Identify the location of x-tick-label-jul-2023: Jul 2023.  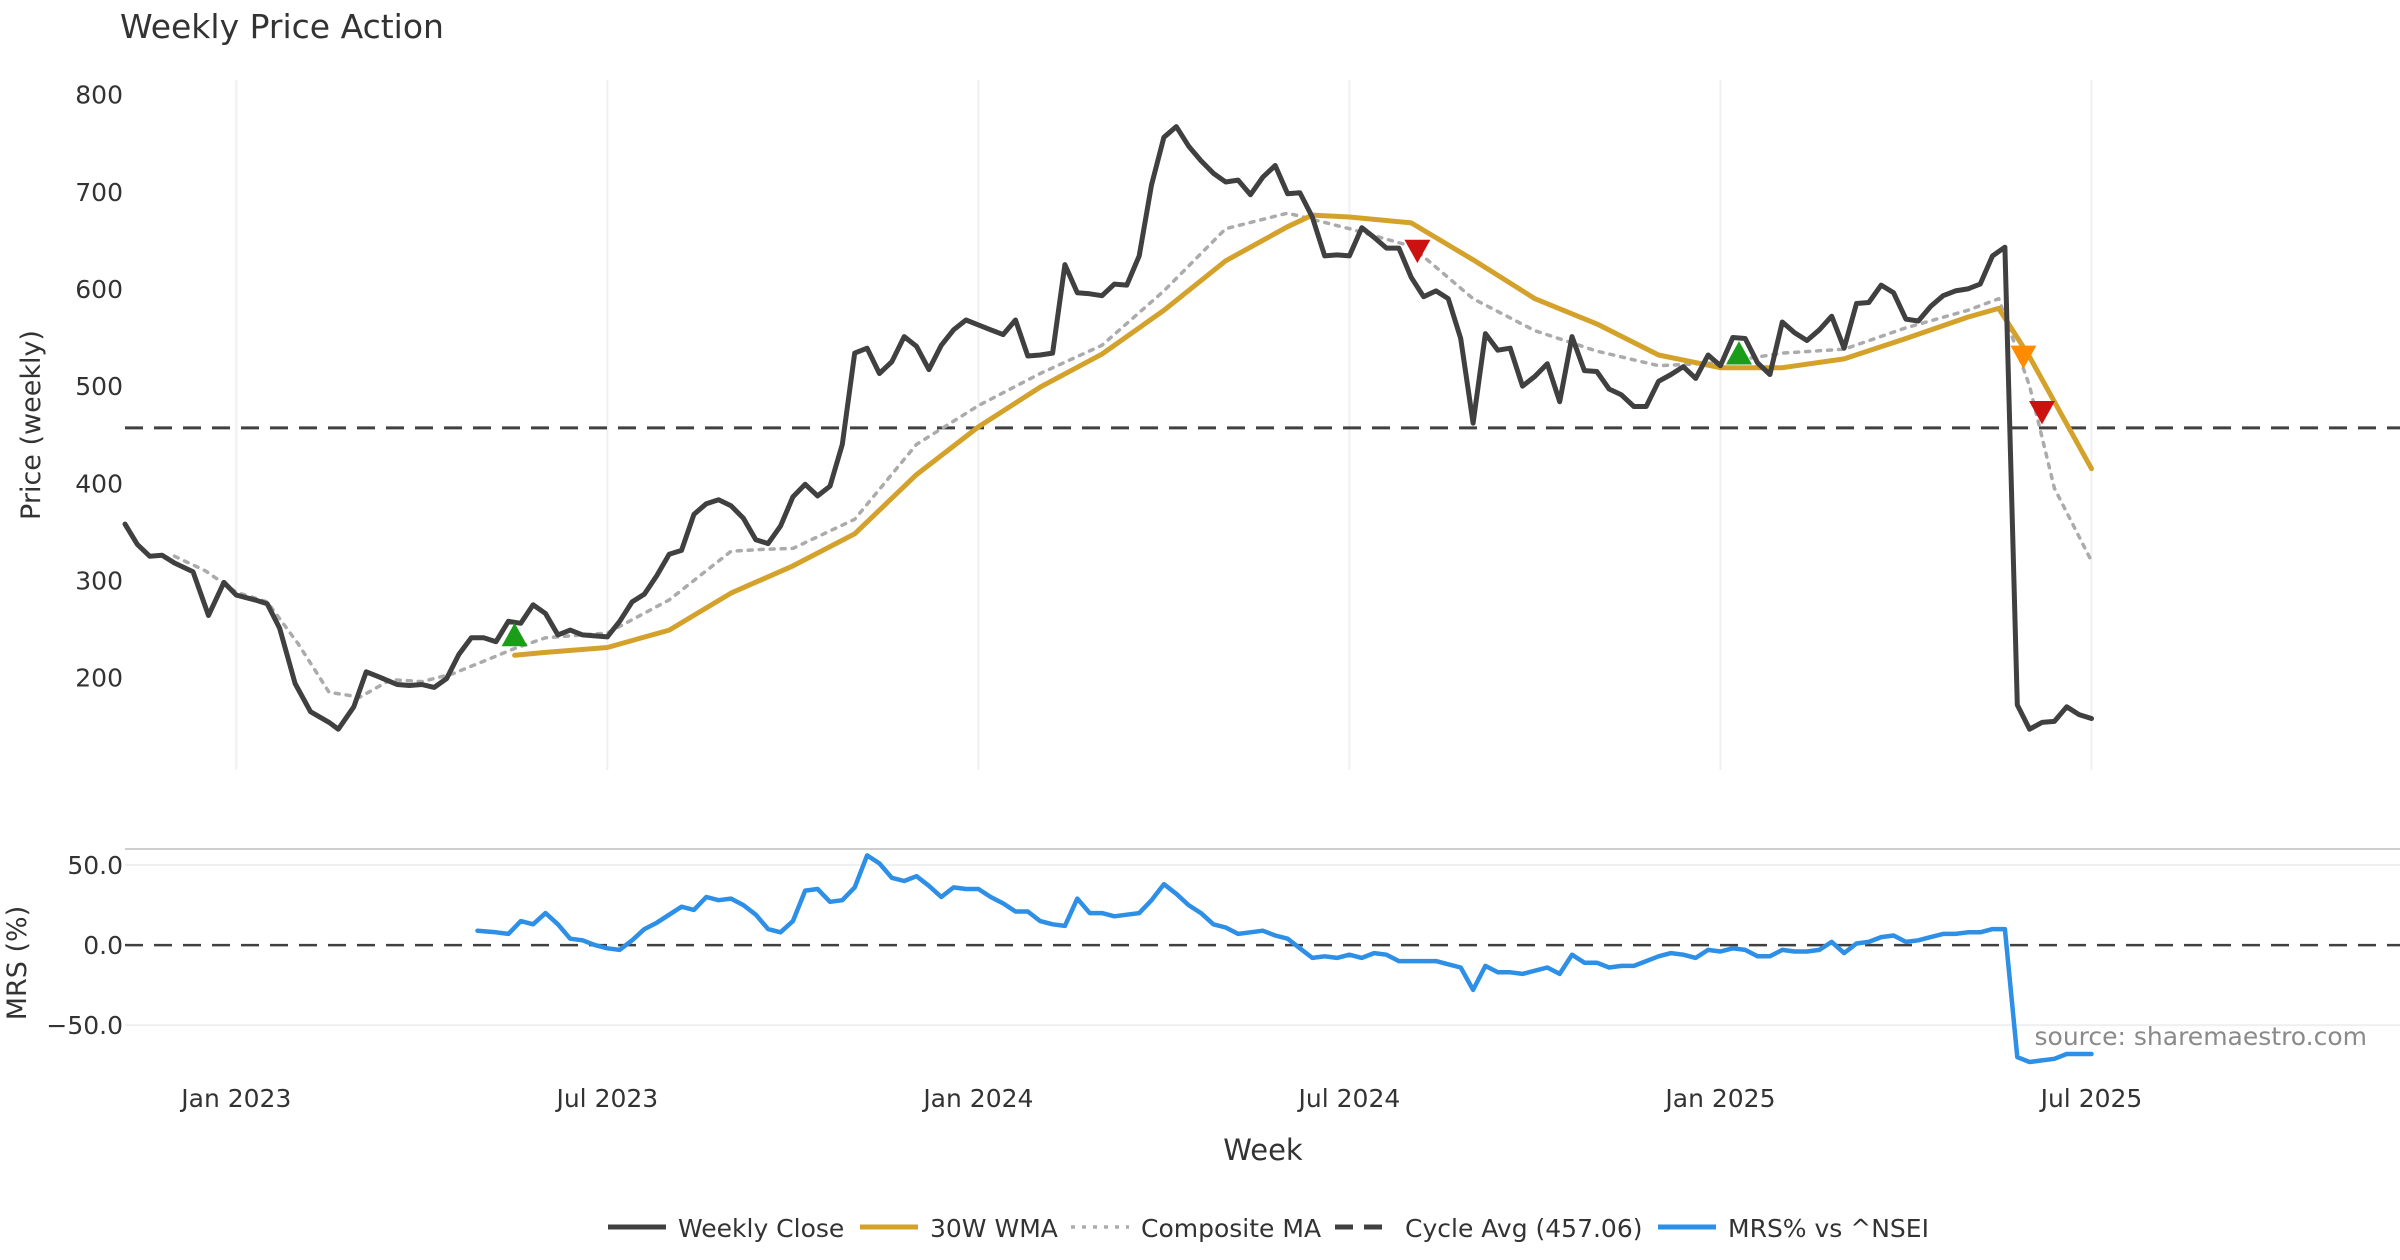
(606, 1098).